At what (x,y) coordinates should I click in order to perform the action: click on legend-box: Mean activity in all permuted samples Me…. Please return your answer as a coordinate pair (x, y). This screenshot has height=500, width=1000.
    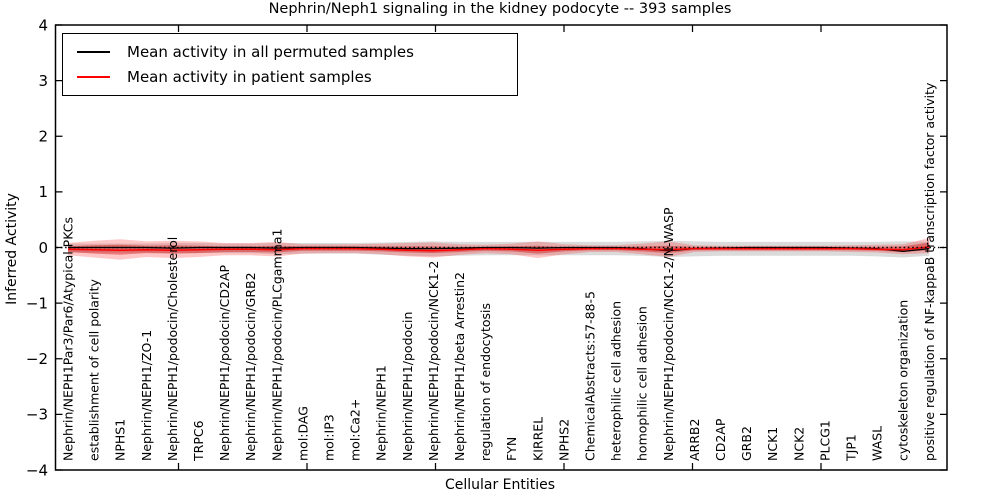
    Looking at the image, I should click on (290, 64).